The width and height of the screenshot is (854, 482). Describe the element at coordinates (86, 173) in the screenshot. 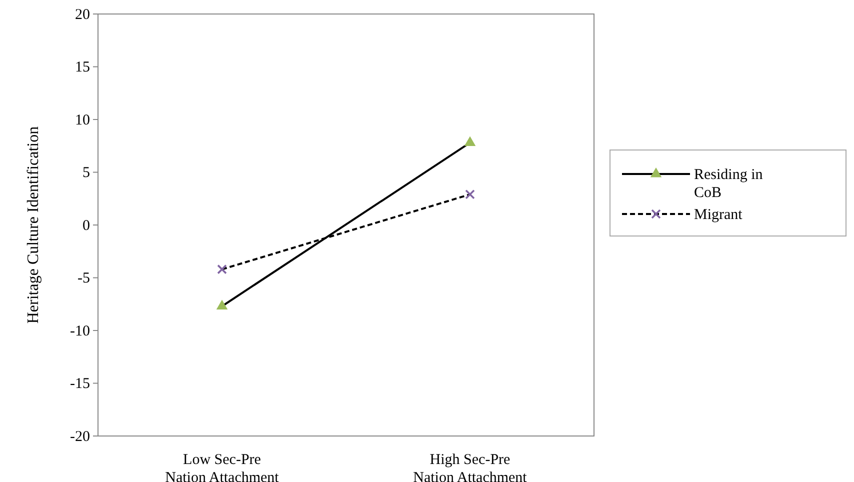

I see `y-tick-label: 5` at that location.